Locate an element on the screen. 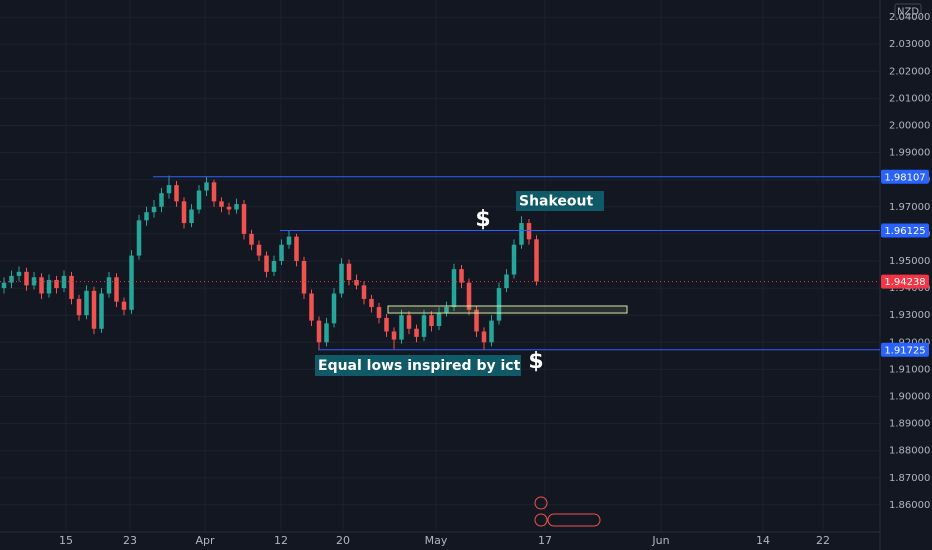 The image size is (932, 550). x-tick-label: 14 is located at coordinates (763, 540).